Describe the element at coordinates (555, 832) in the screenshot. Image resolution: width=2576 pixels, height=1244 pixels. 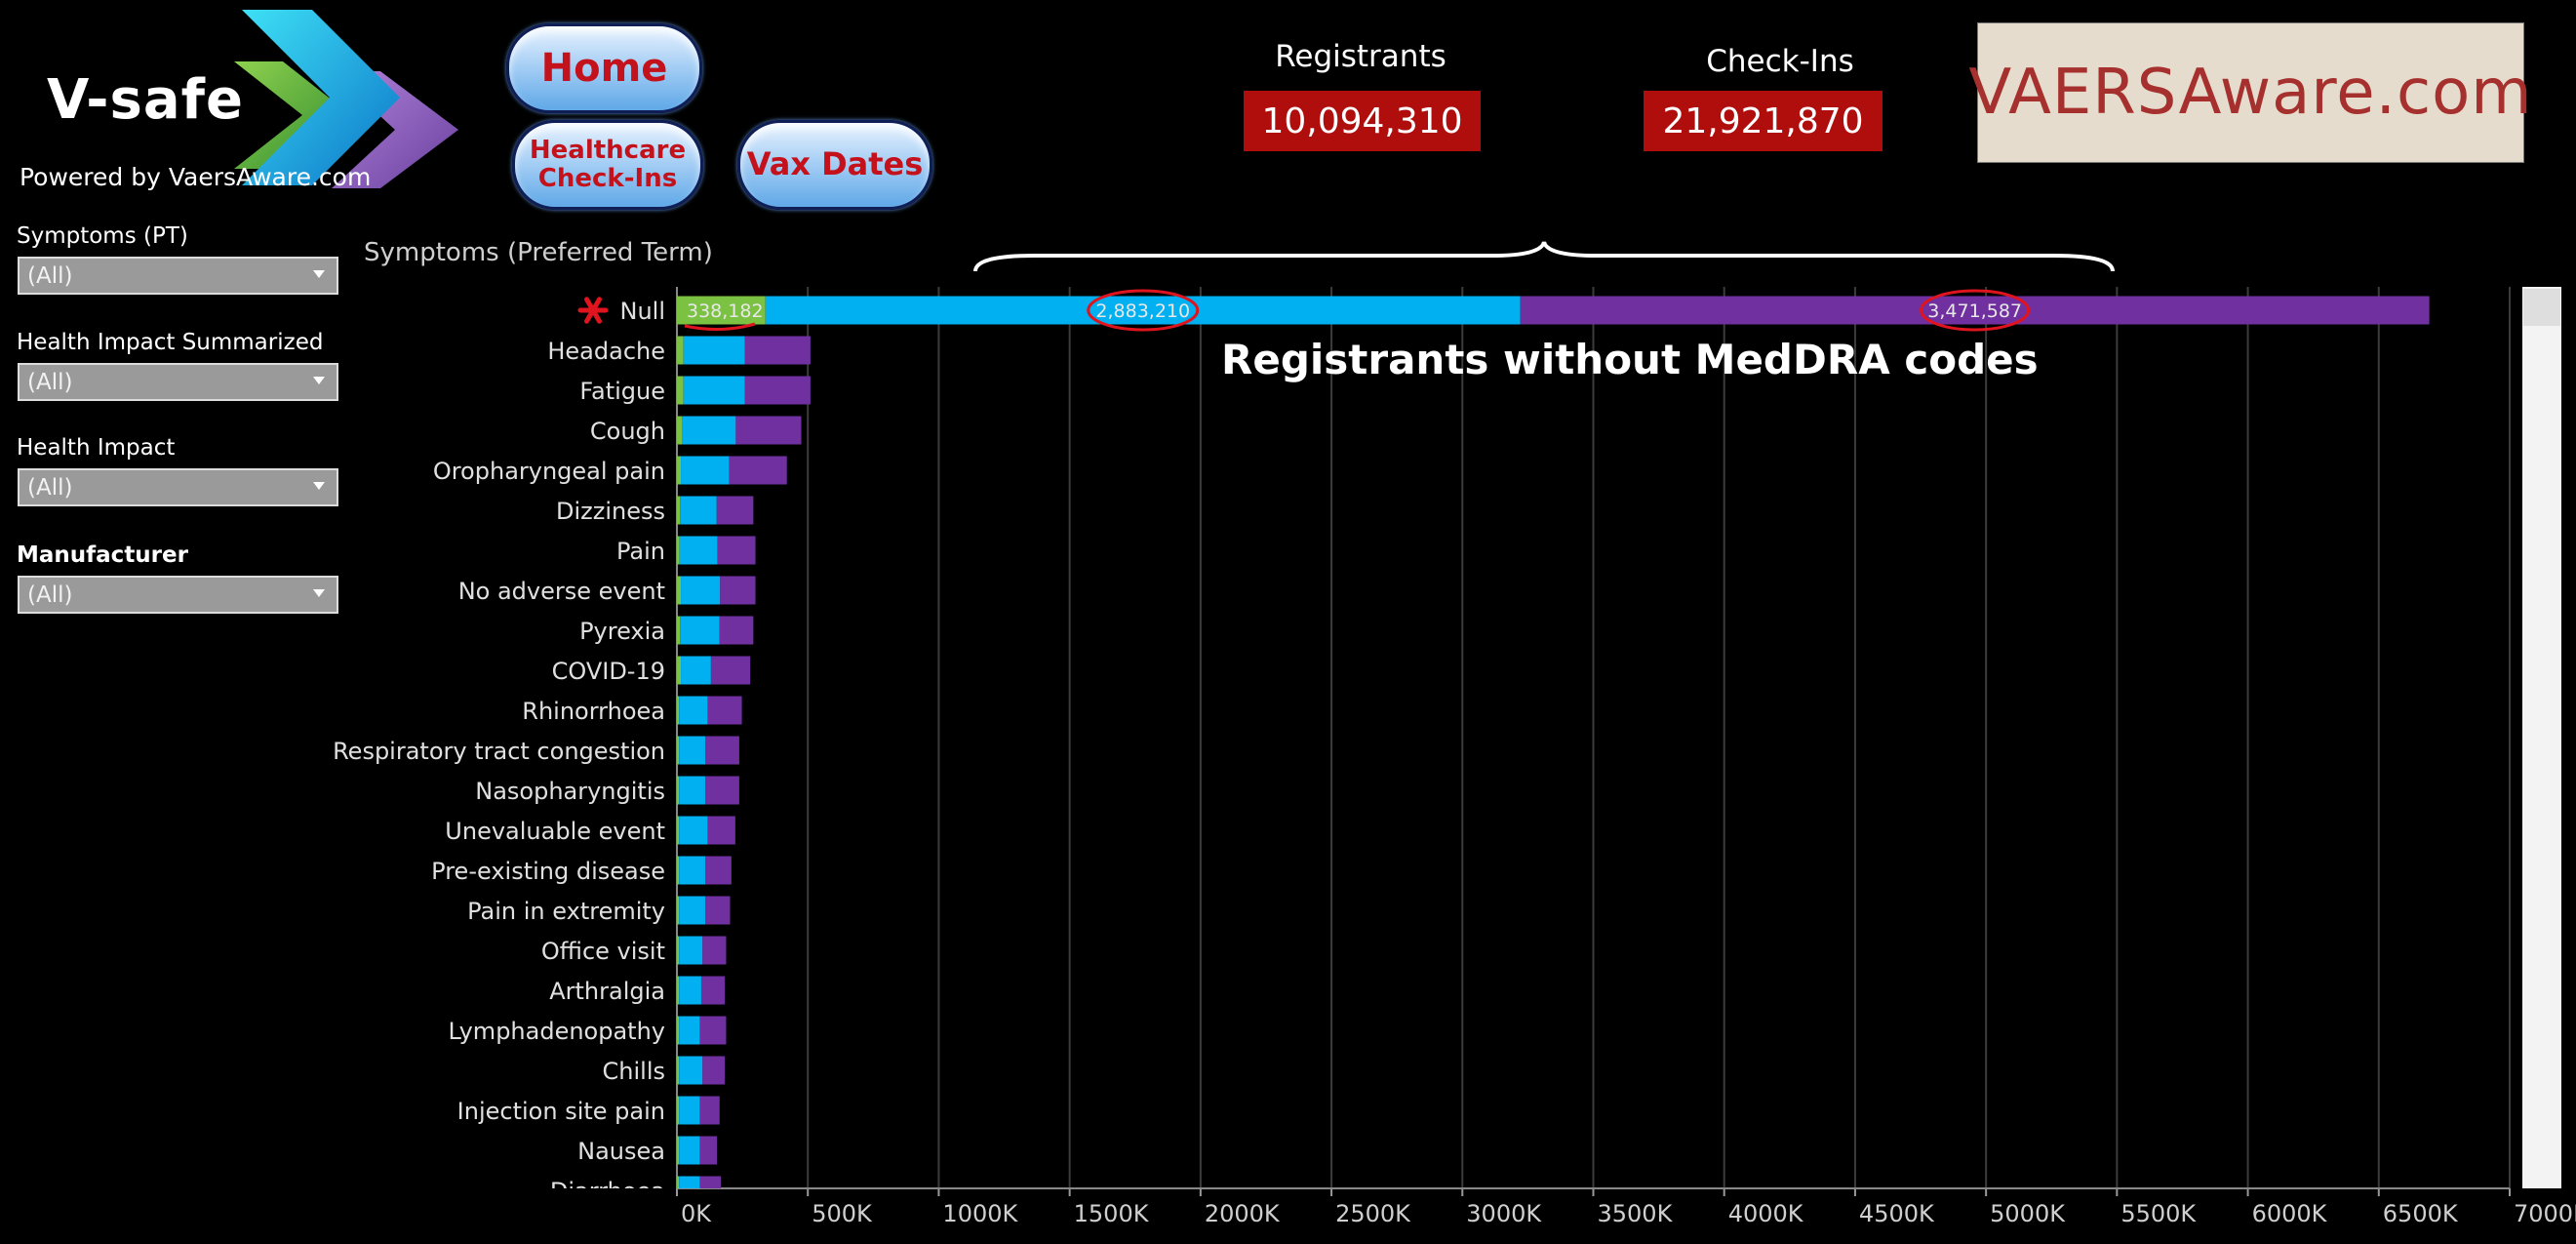
I see `category-label: Unevaluable event` at that location.